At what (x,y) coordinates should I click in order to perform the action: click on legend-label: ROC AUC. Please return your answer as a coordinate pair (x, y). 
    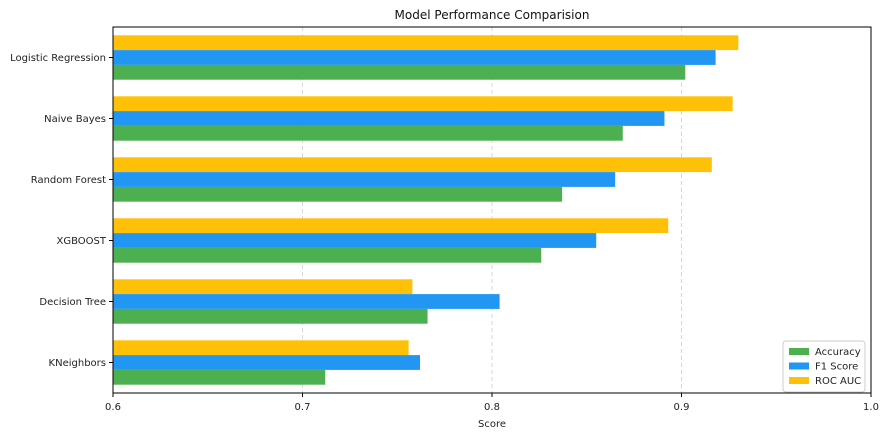
    Looking at the image, I should click on (838, 381).